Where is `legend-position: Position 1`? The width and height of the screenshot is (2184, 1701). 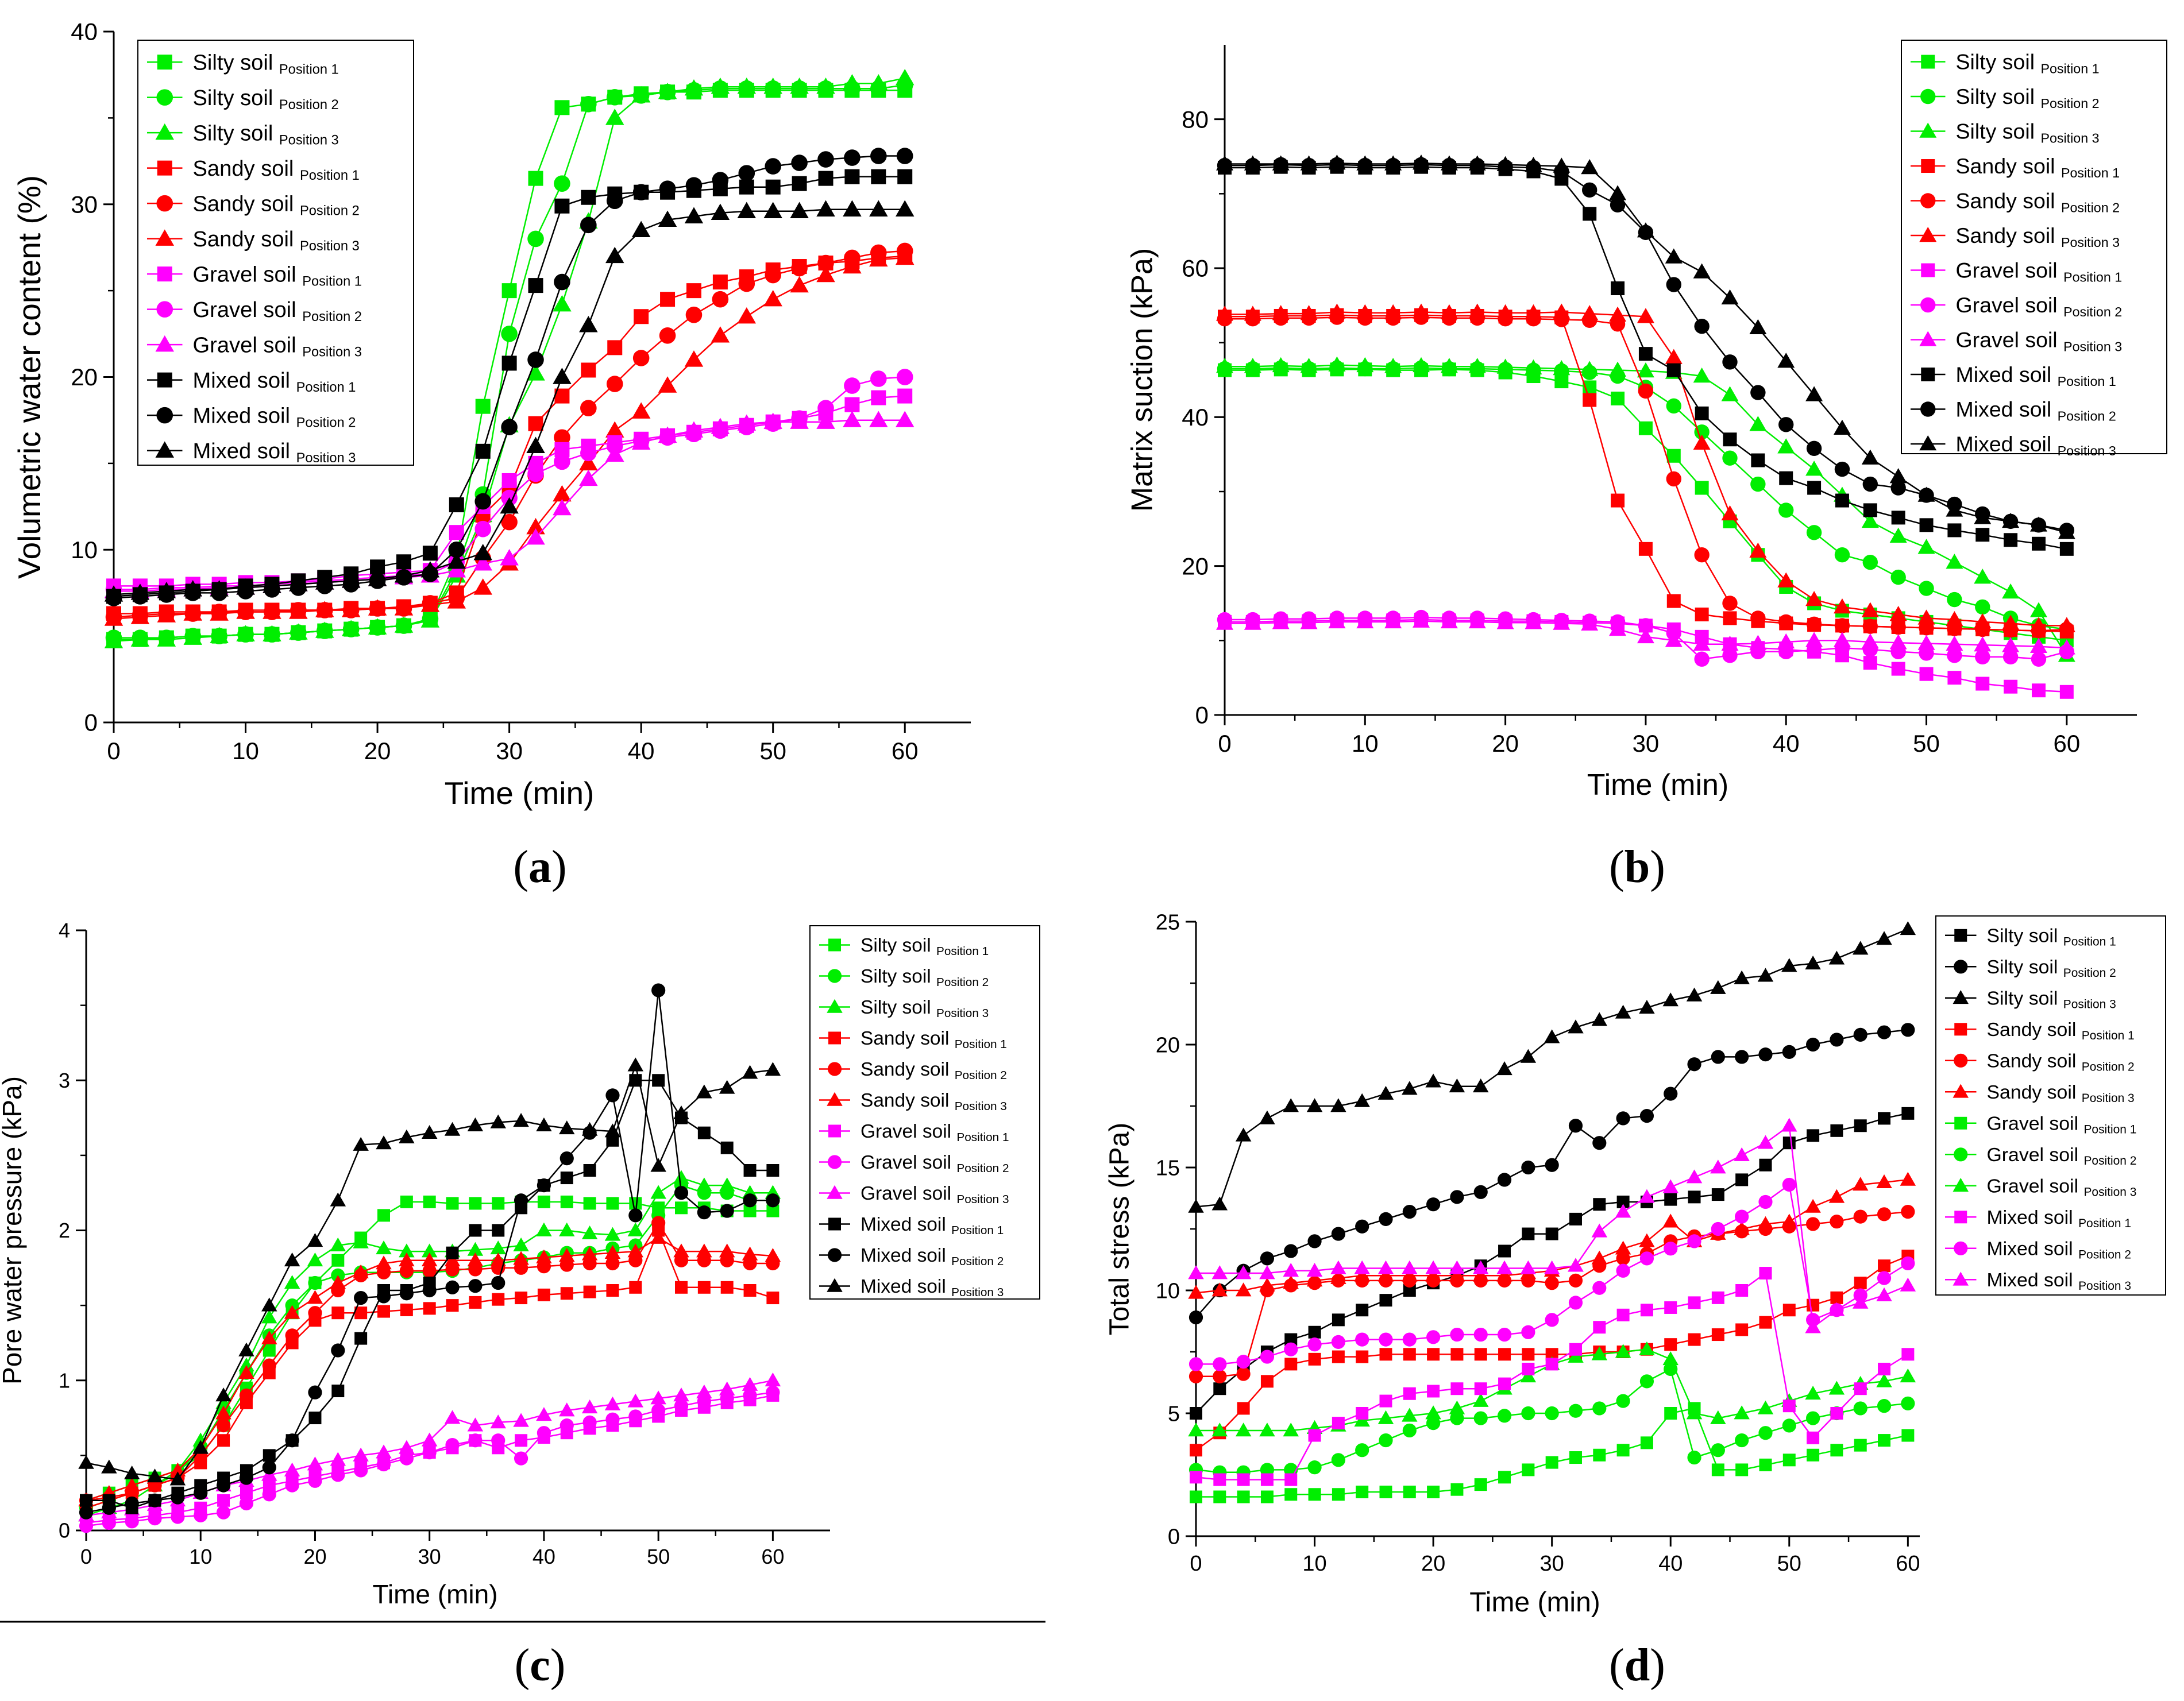 legend-position: Position 1 is located at coordinates (981, 1044).